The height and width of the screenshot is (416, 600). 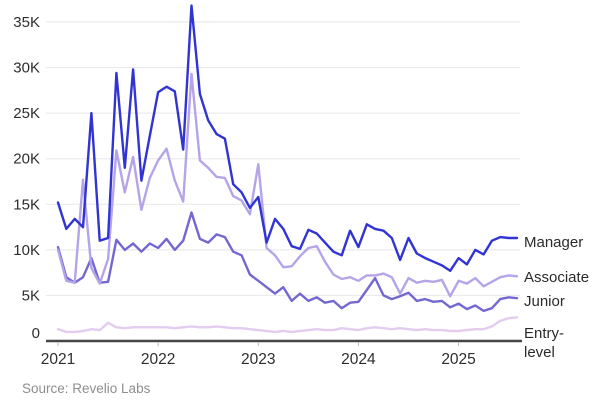 I want to click on y-axis-label-25K: 25K, so click(x=26, y=113).